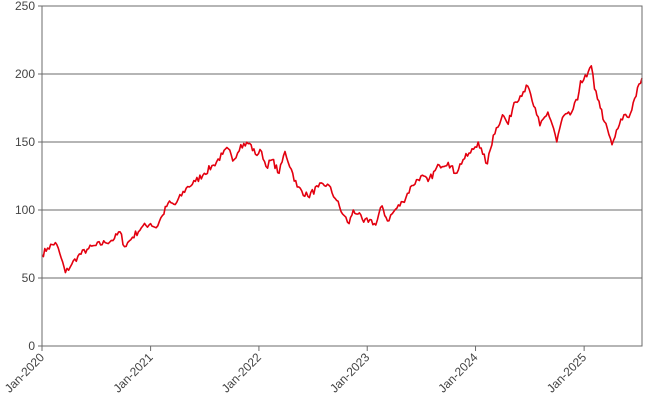  I want to click on x-tick-label: Jan-2022, so click(242, 373).